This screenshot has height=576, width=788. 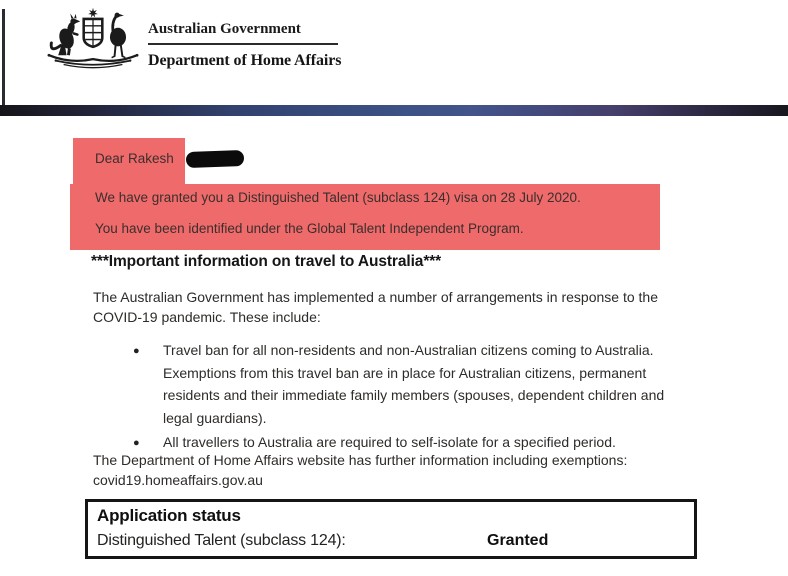 What do you see at coordinates (518, 540) in the screenshot?
I see `status-badge: Granted` at bounding box center [518, 540].